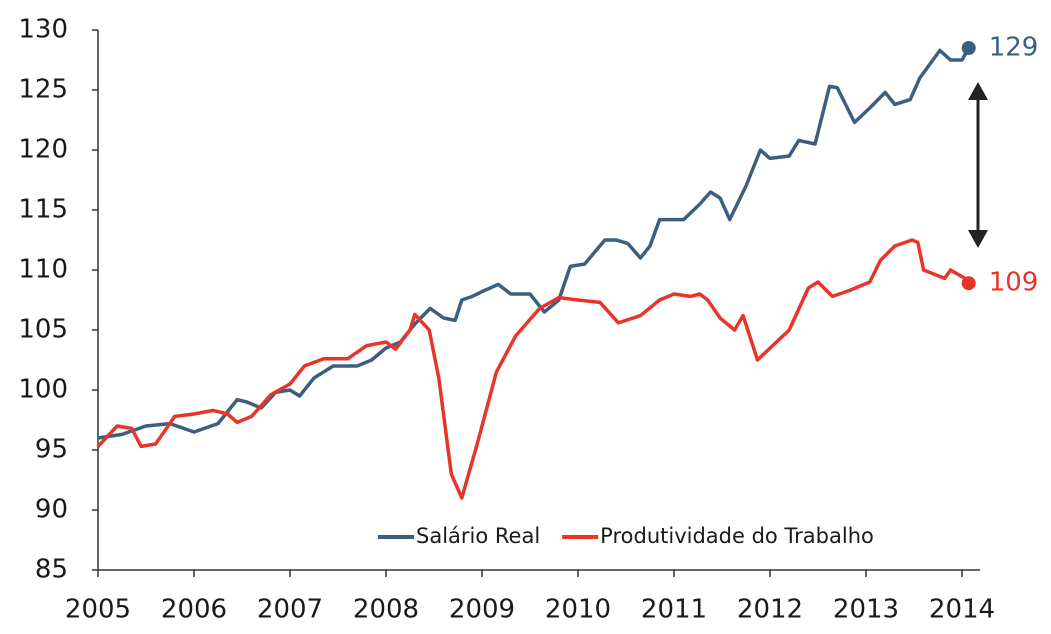 The height and width of the screenshot is (634, 1051). What do you see at coordinates (1014, 283) in the screenshot?
I see `end-label: 109` at bounding box center [1014, 283].